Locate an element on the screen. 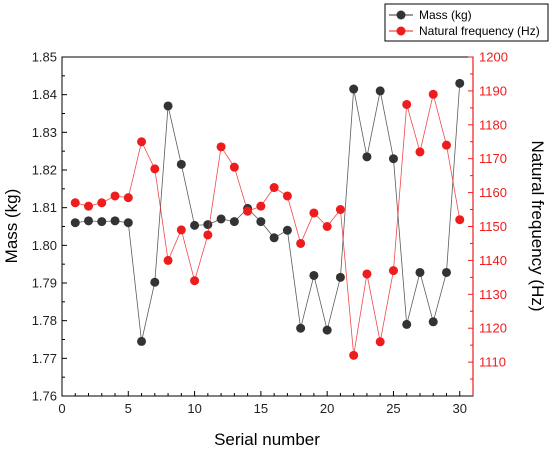 Image resolution: width=550 pixels, height=454 pixels. x-tick-label: 30 is located at coordinates (460, 408).